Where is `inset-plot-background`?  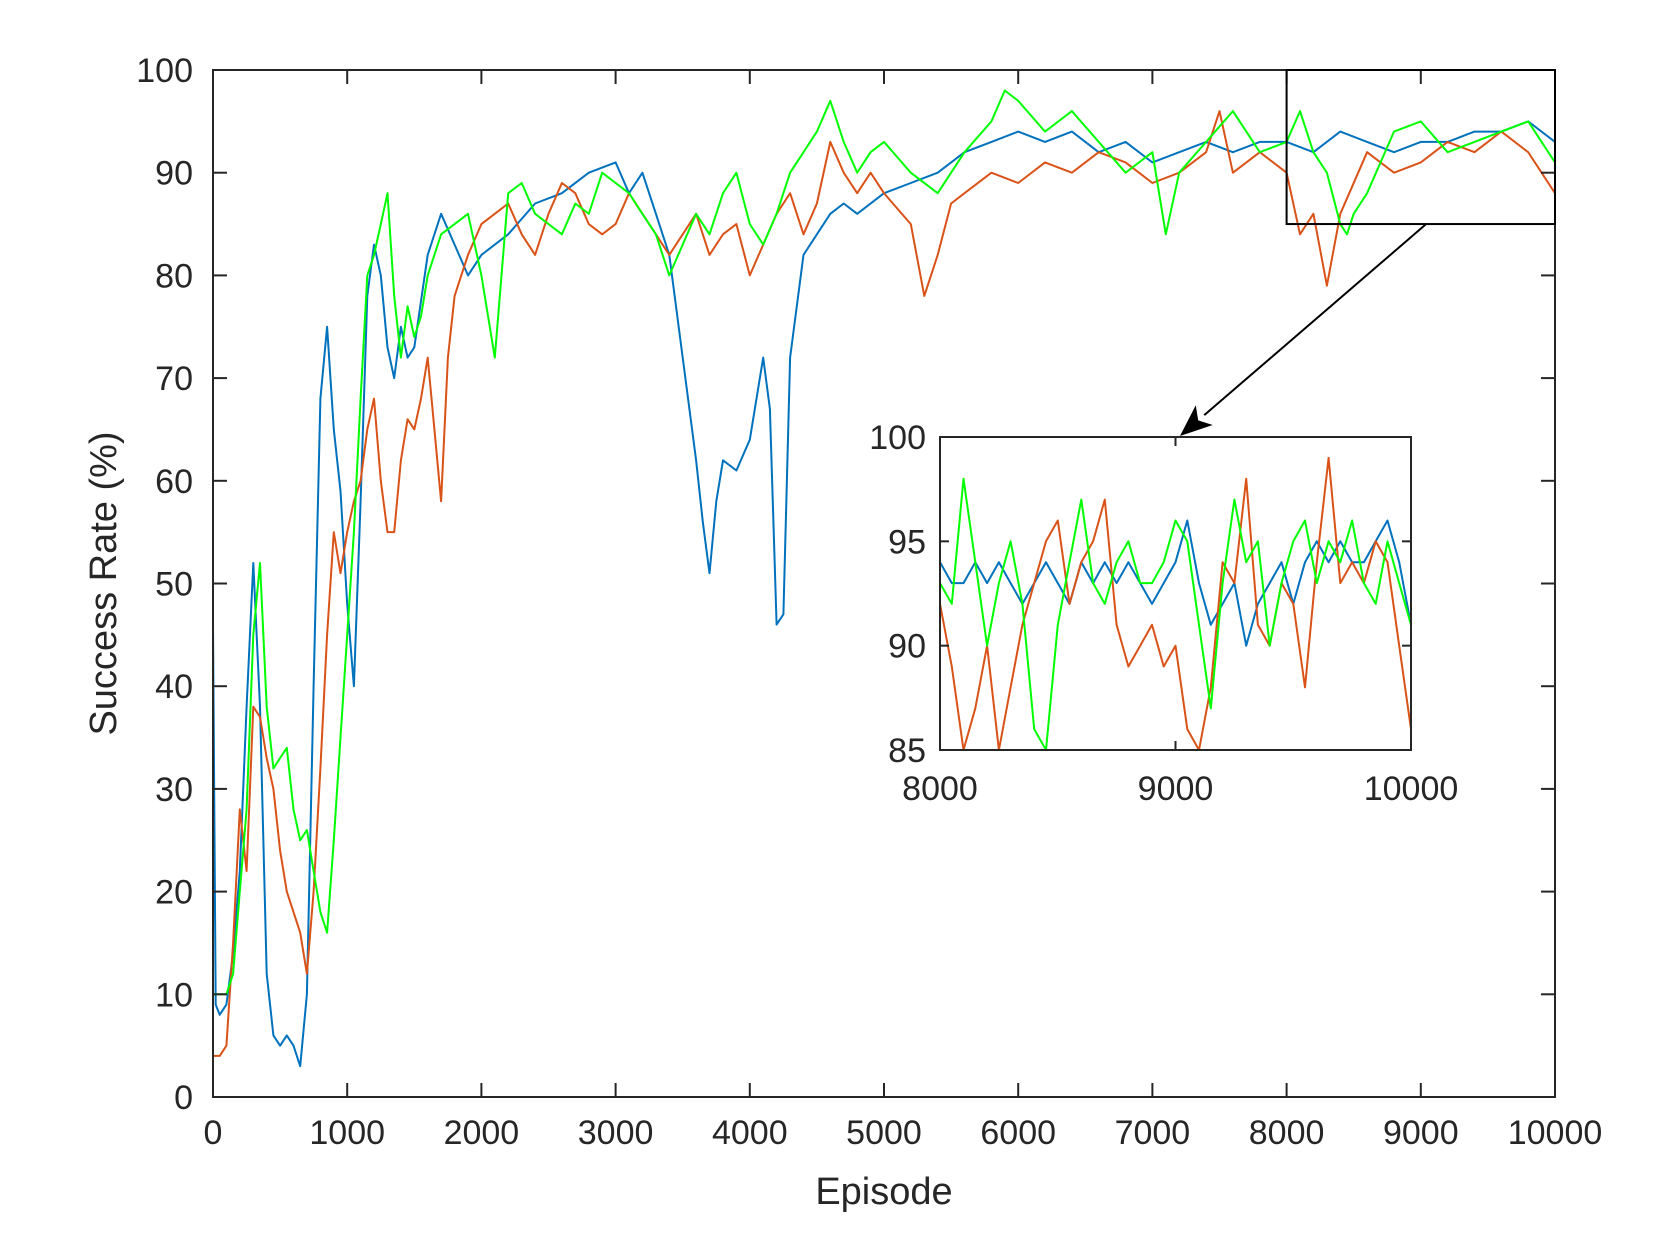 inset-plot-background is located at coordinates (1175, 593).